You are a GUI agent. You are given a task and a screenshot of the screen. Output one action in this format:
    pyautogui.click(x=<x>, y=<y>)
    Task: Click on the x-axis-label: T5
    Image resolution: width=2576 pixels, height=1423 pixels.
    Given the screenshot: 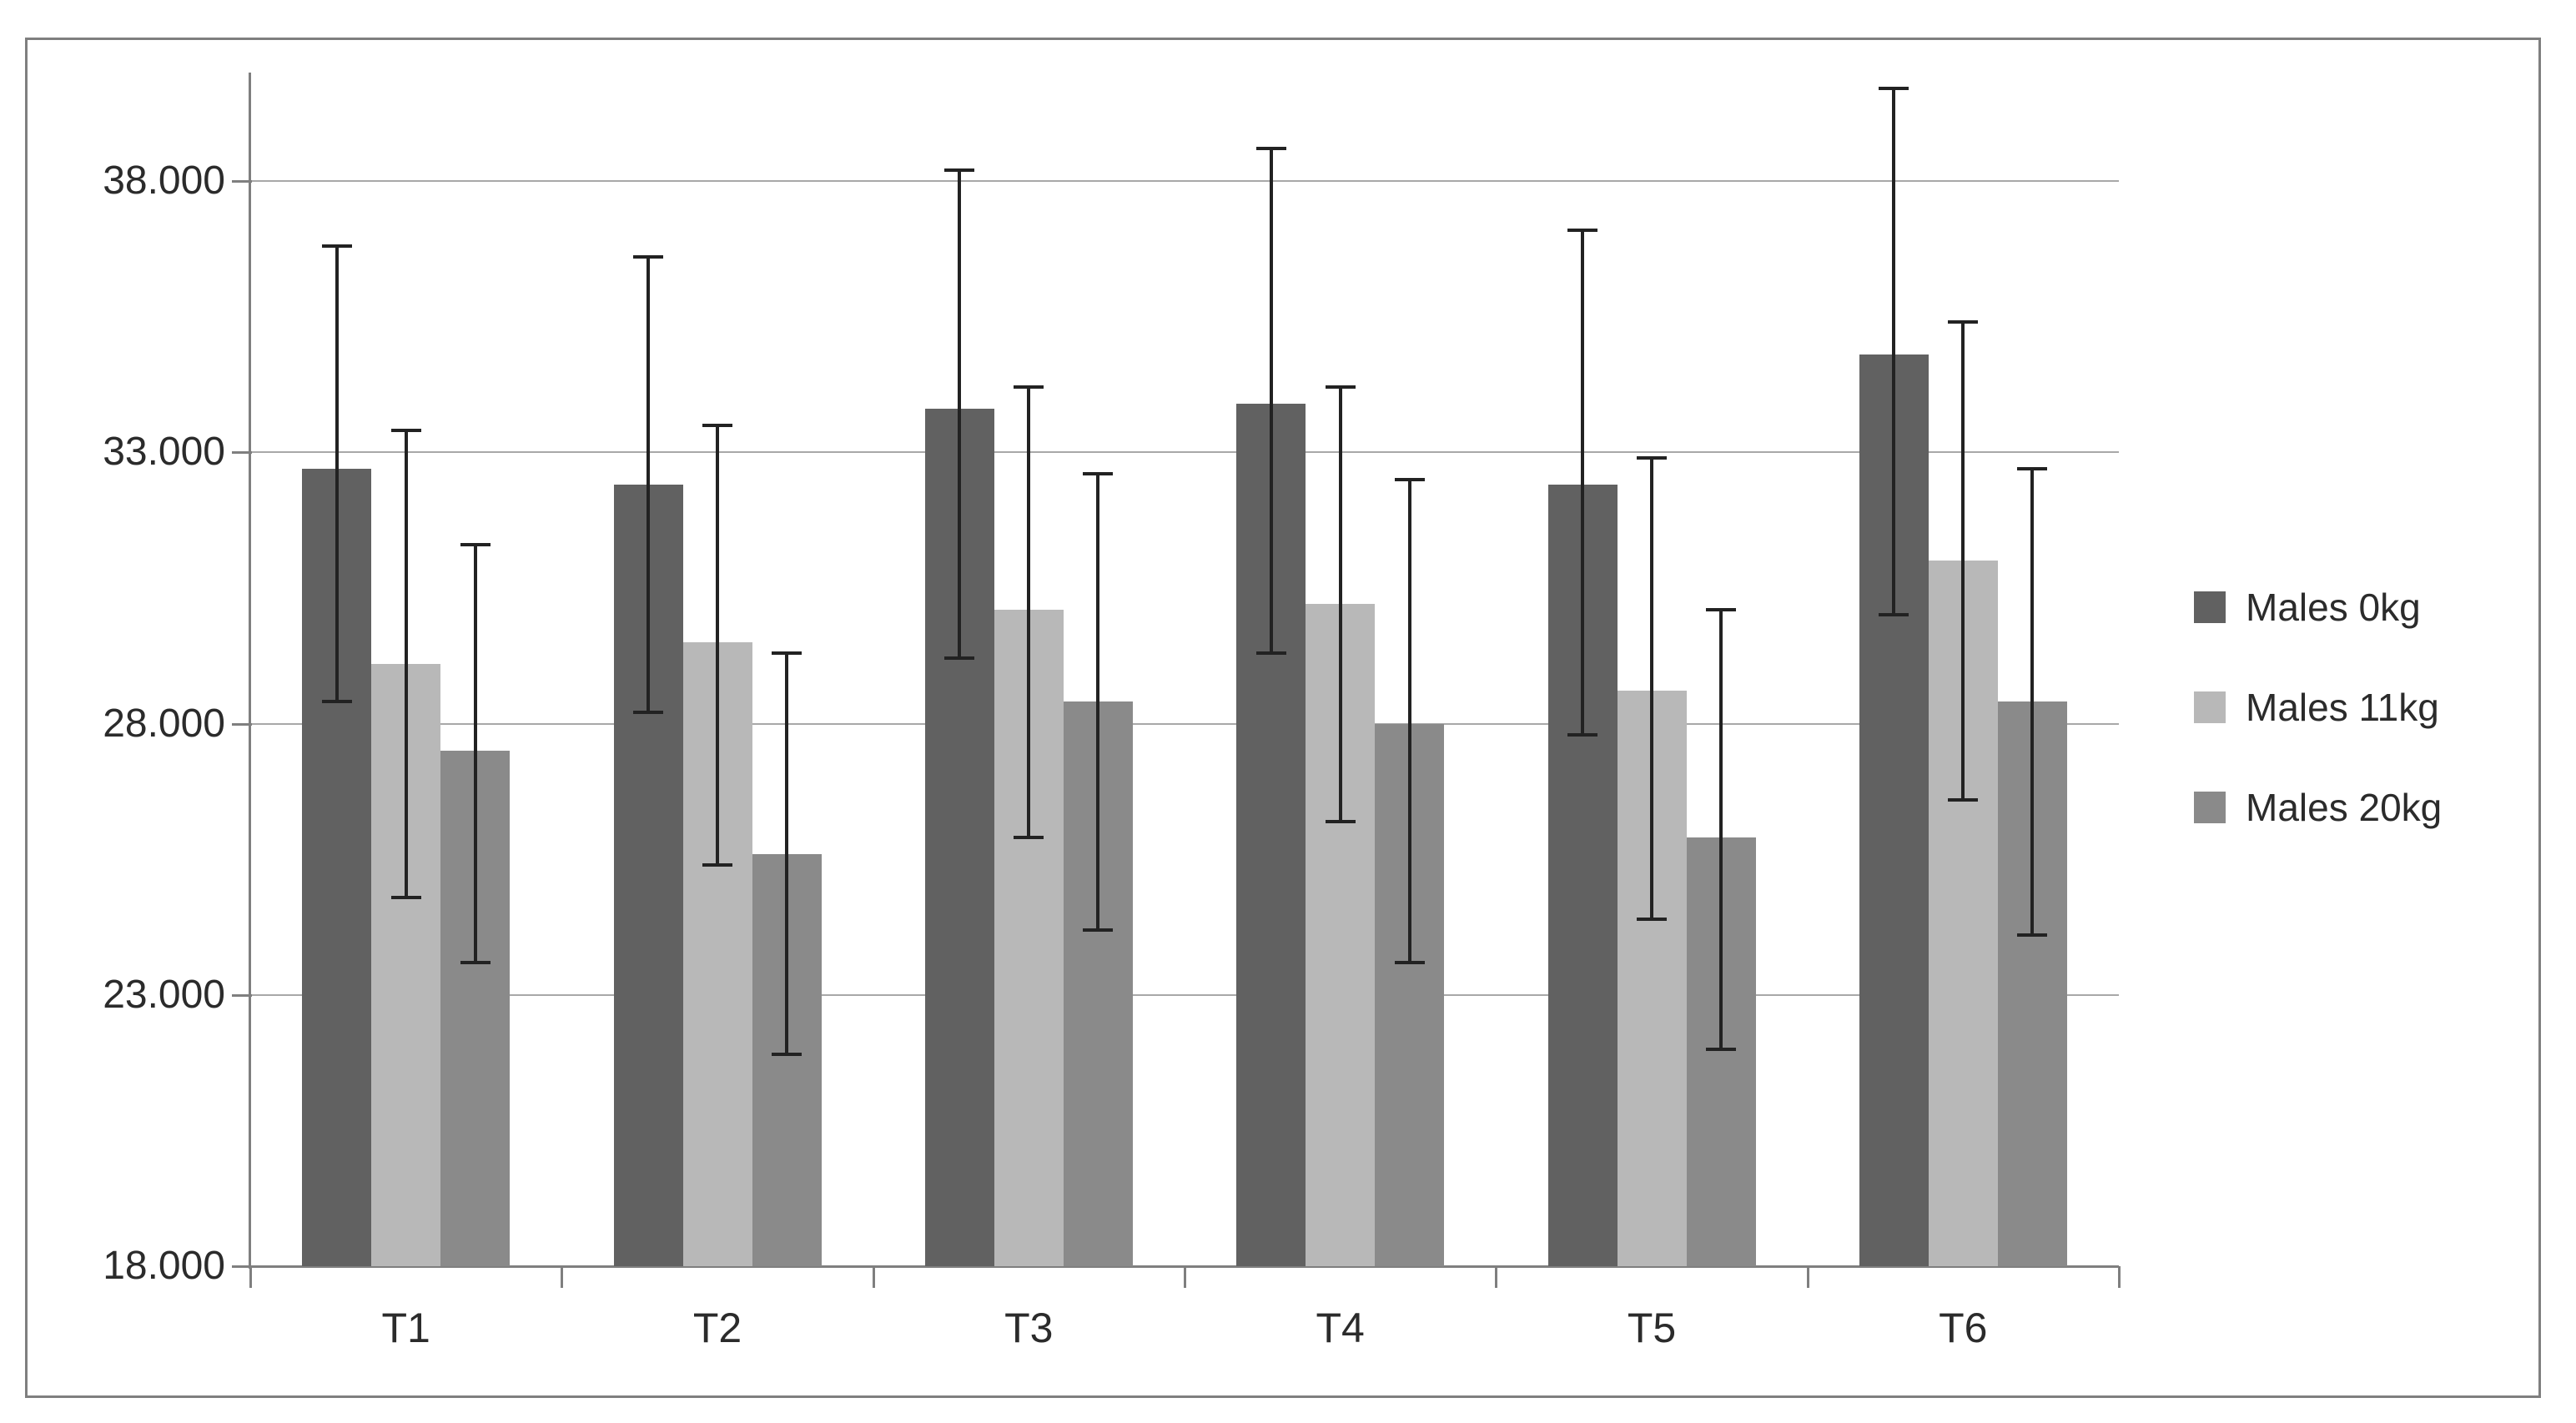 What is the action you would take?
    pyautogui.click(x=1652, y=1328)
    